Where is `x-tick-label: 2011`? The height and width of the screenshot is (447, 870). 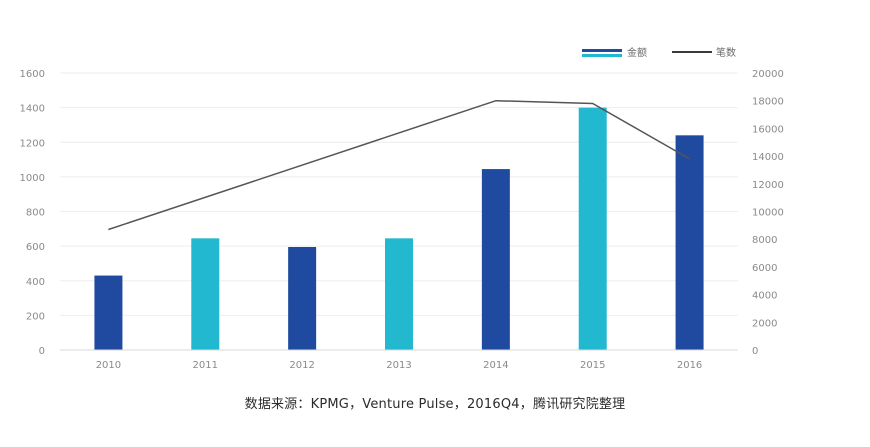 x-tick-label: 2011 is located at coordinates (205, 365).